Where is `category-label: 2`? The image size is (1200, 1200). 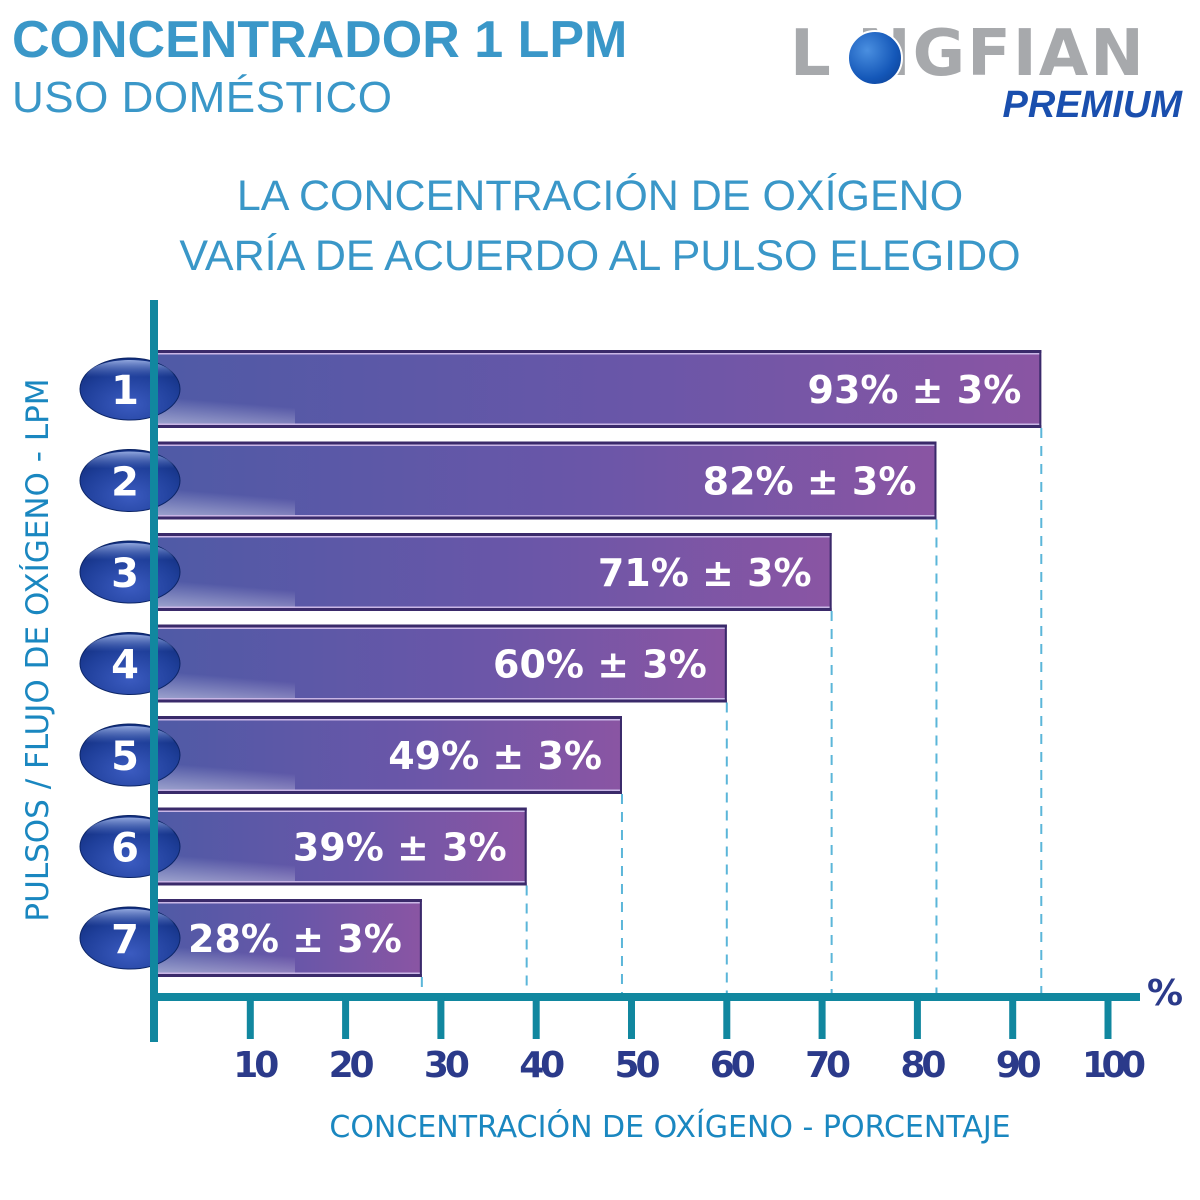
category-label: 2 is located at coordinates (125, 483).